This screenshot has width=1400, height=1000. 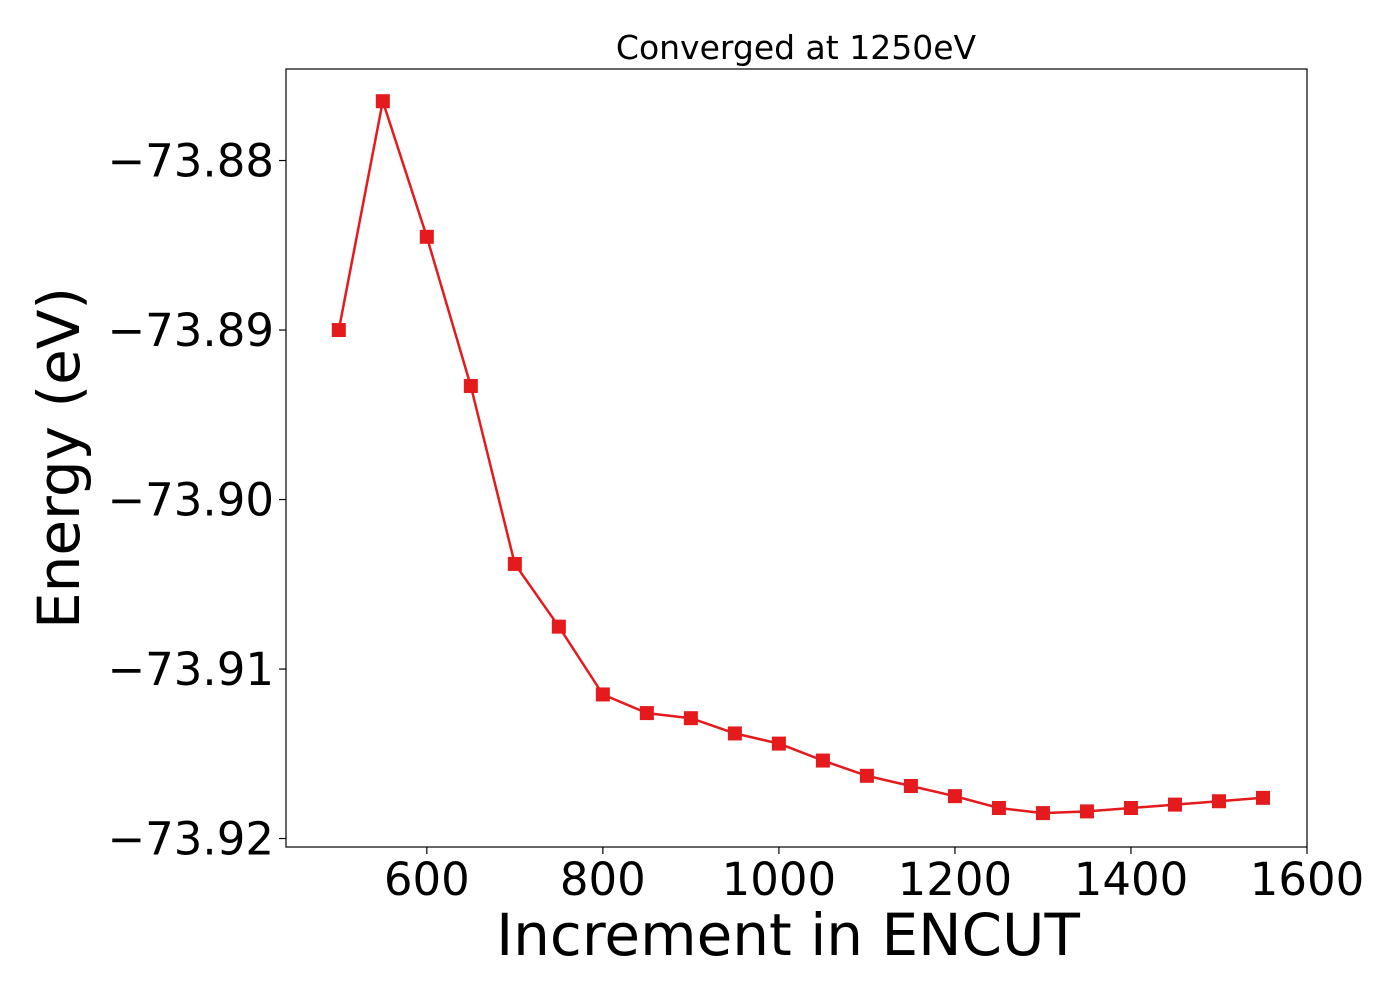 I want to click on y-axis-label: Energy (eV), so click(x=59, y=458).